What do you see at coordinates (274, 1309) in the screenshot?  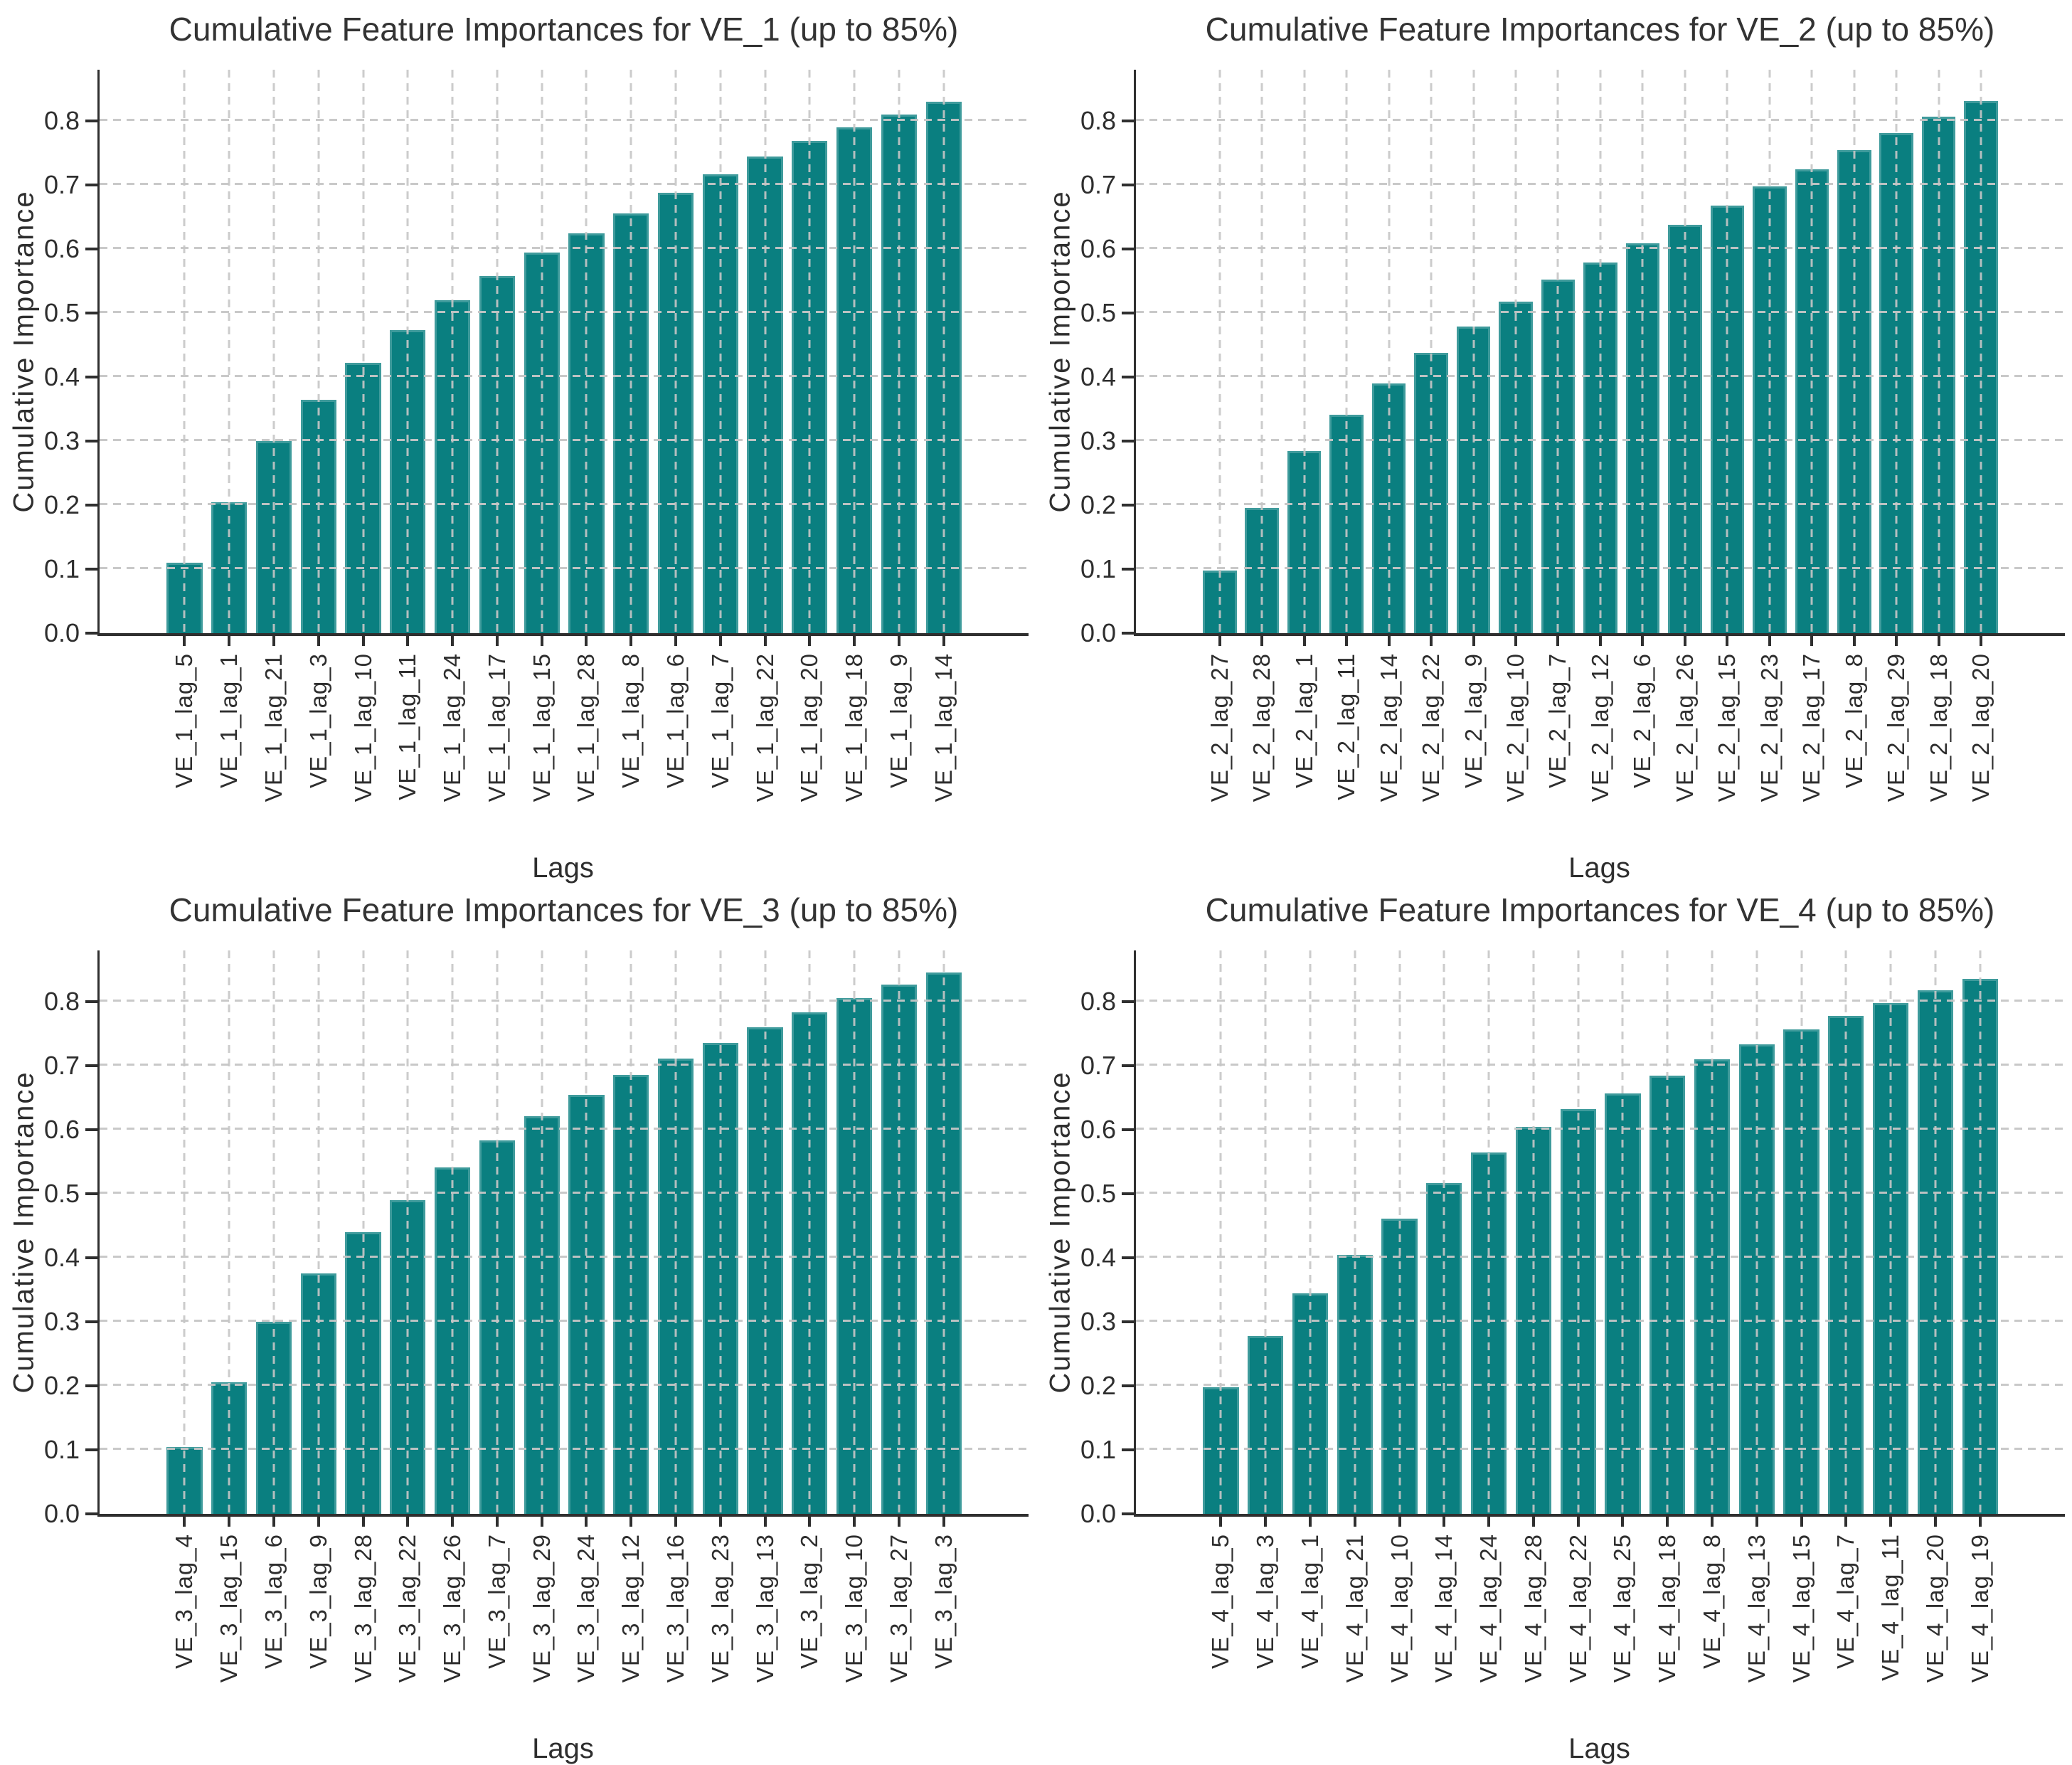 I see `bar-slot: VE_3_lag_6` at bounding box center [274, 1309].